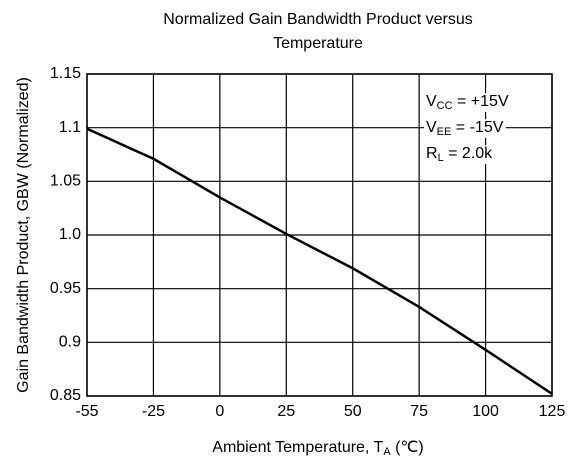 This screenshot has height=463, width=577. What do you see at coordinates (468, 153) in the screenshot?
I see `annotation-text: = 2.0k` at bounding box center [468, 153].